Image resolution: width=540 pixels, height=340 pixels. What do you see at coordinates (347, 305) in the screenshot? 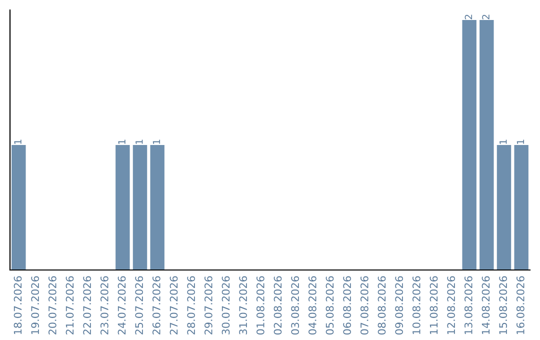
I see `x-tick-label: 06.08.2026` at bounding box center [347, 305].